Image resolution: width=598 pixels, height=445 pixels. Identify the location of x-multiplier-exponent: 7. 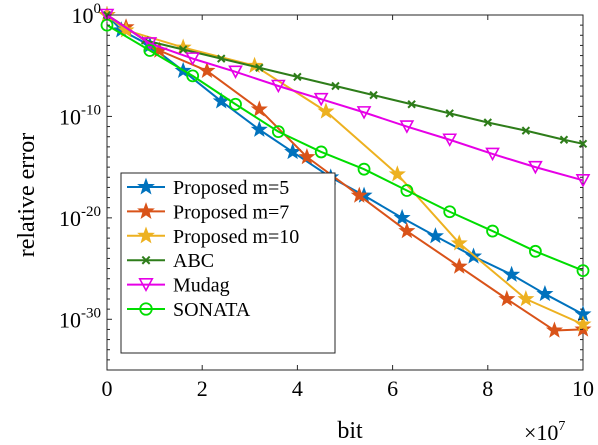
(561, 426).